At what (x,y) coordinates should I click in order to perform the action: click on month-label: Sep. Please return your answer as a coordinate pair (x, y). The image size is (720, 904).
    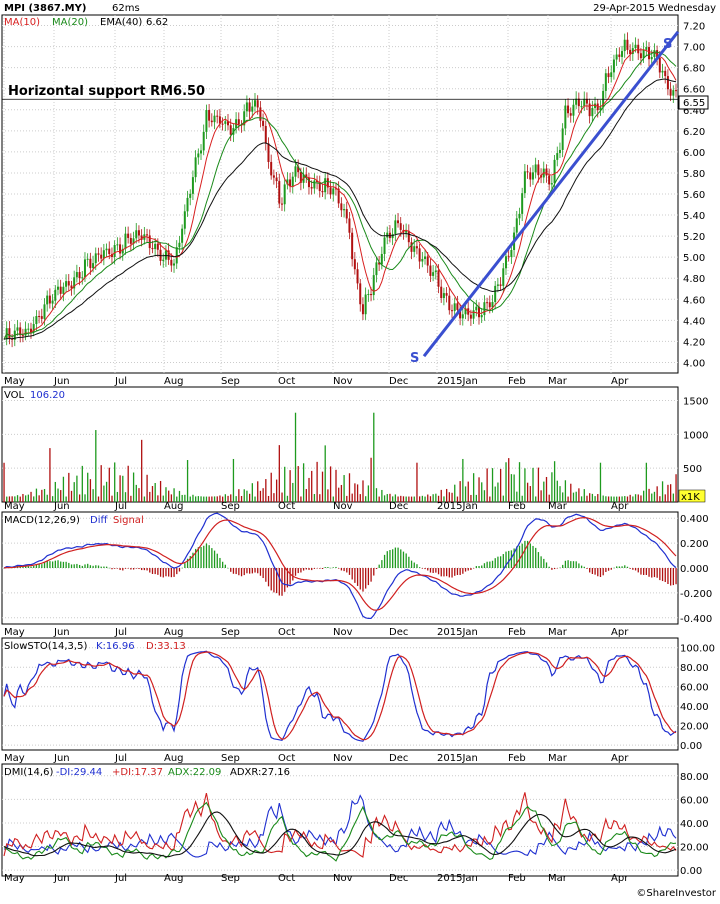
    Looking at the image, I should click on (230, 758).